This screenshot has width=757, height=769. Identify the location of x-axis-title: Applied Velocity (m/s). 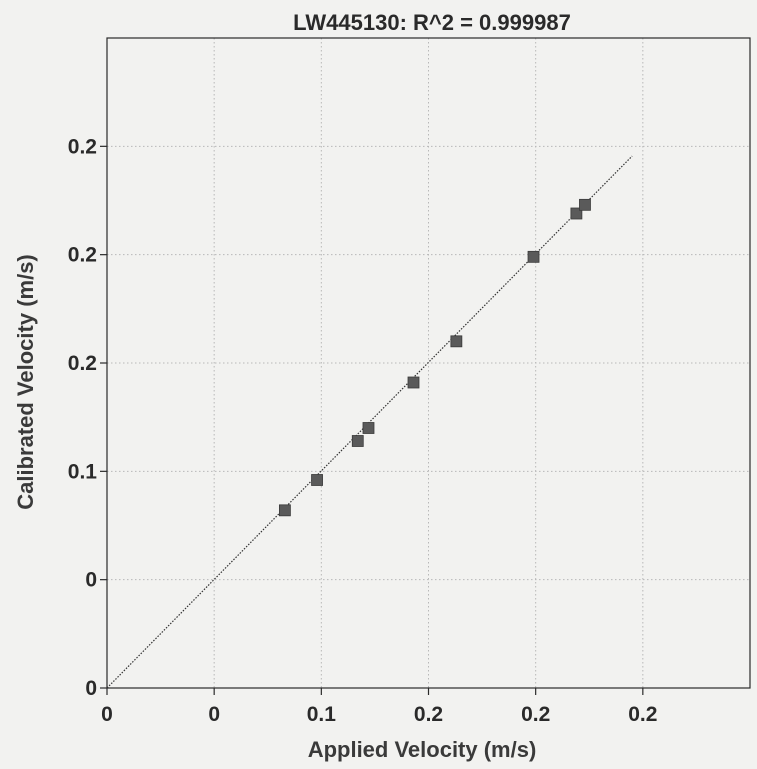
(422, 749).